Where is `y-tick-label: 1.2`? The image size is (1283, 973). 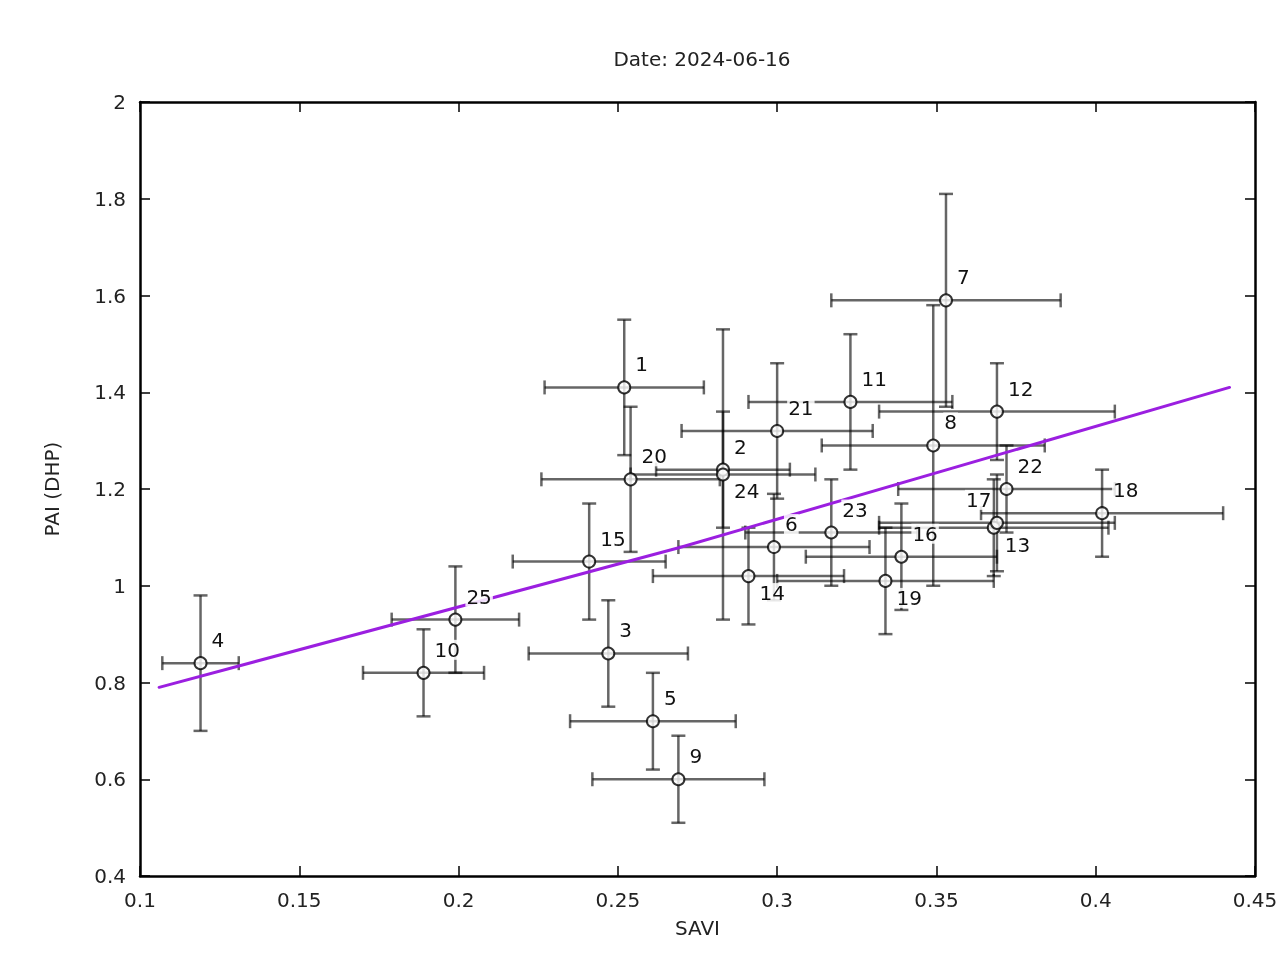 y-tick-label: 1.2 is located at coordinates (110, 489).